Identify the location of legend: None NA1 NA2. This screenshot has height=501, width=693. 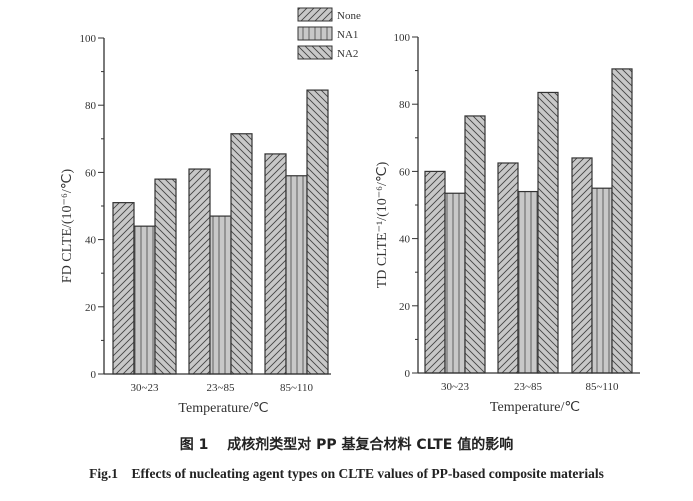
(329, 33).